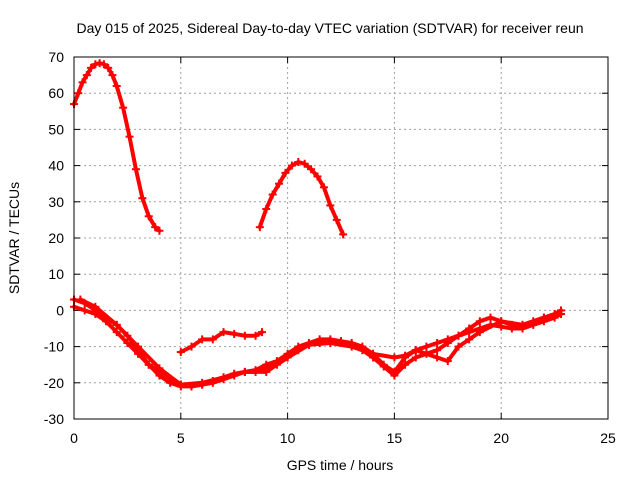 This screenshot has height=480, width=640. Describe the element at coordinates (395, 438) in the screenshot. I see `x-tick-label: 15` at that location.